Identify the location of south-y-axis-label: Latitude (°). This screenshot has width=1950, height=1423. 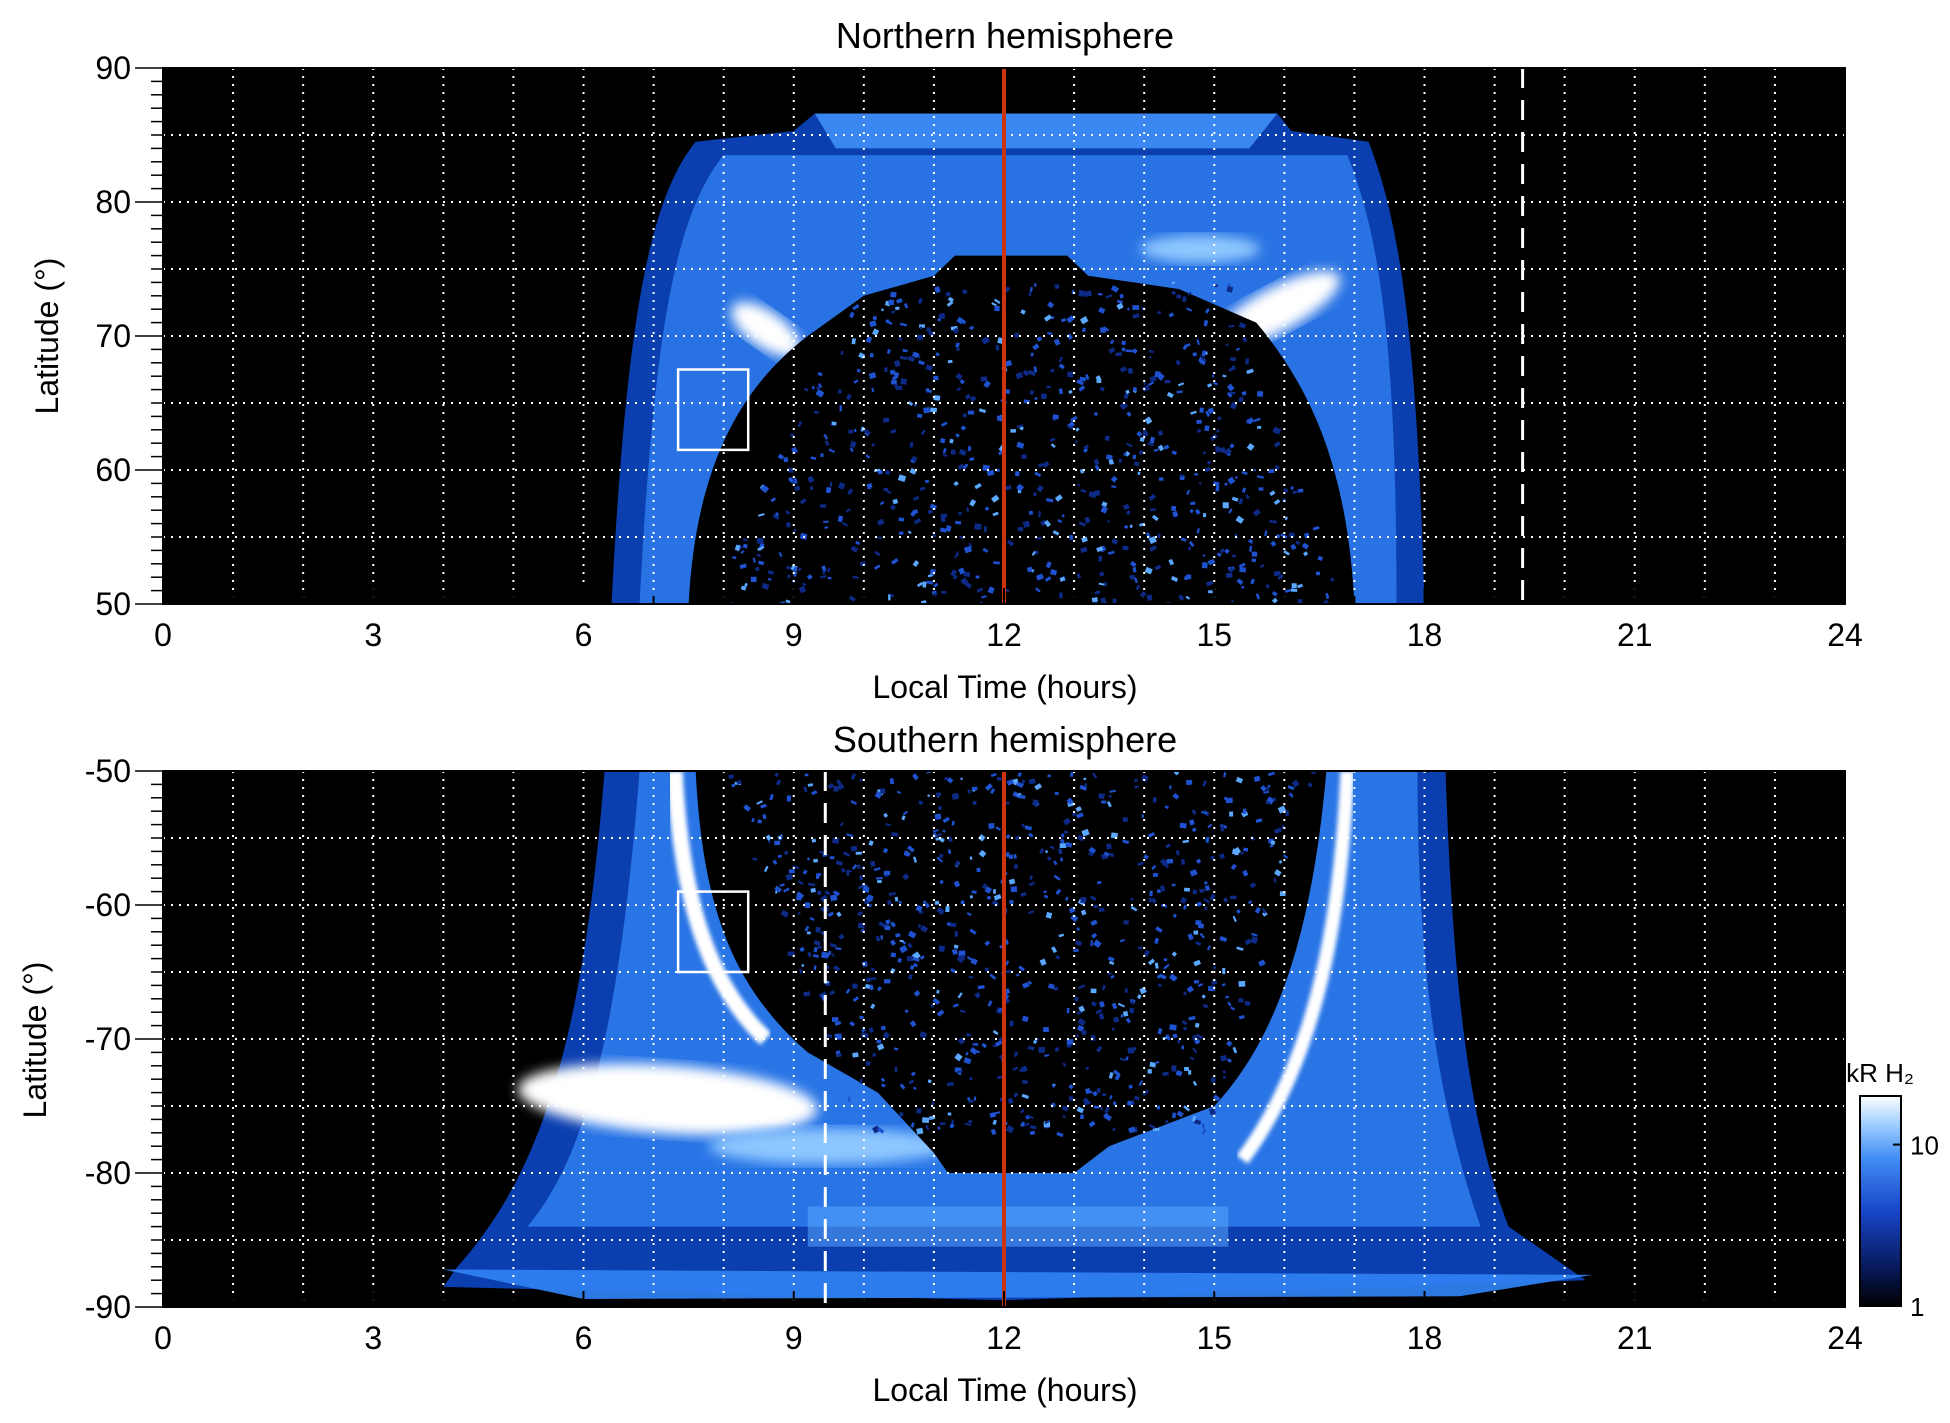
(35, 1040).